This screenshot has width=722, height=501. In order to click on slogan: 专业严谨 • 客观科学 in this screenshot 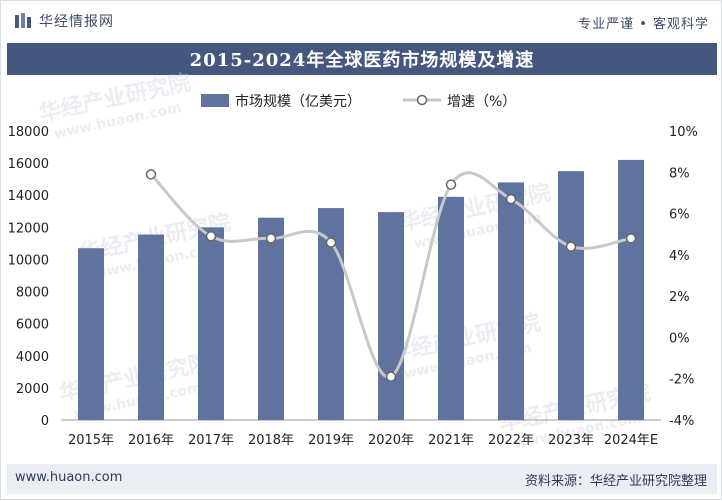, I will do `click(643, 24)`.